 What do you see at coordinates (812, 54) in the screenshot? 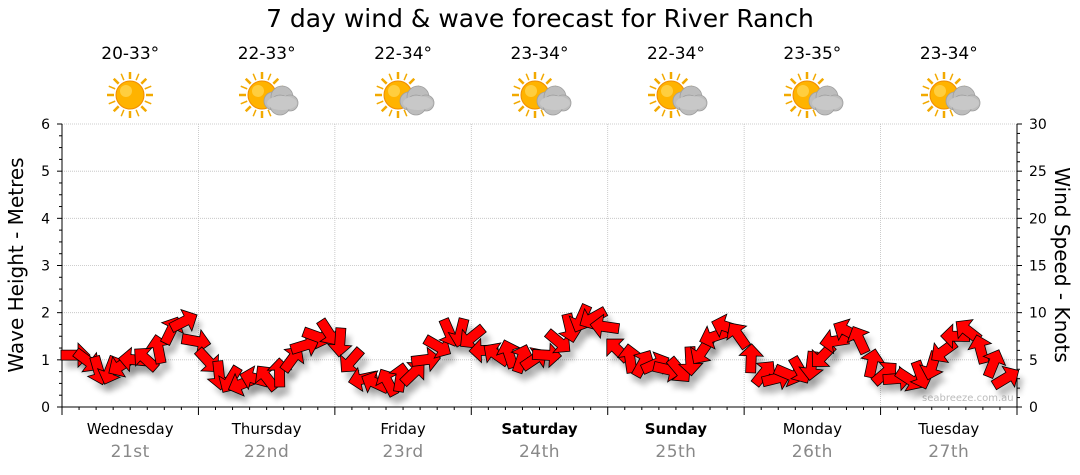
I see `day-temperature: 23-35°` at bounding box center [812, 54].